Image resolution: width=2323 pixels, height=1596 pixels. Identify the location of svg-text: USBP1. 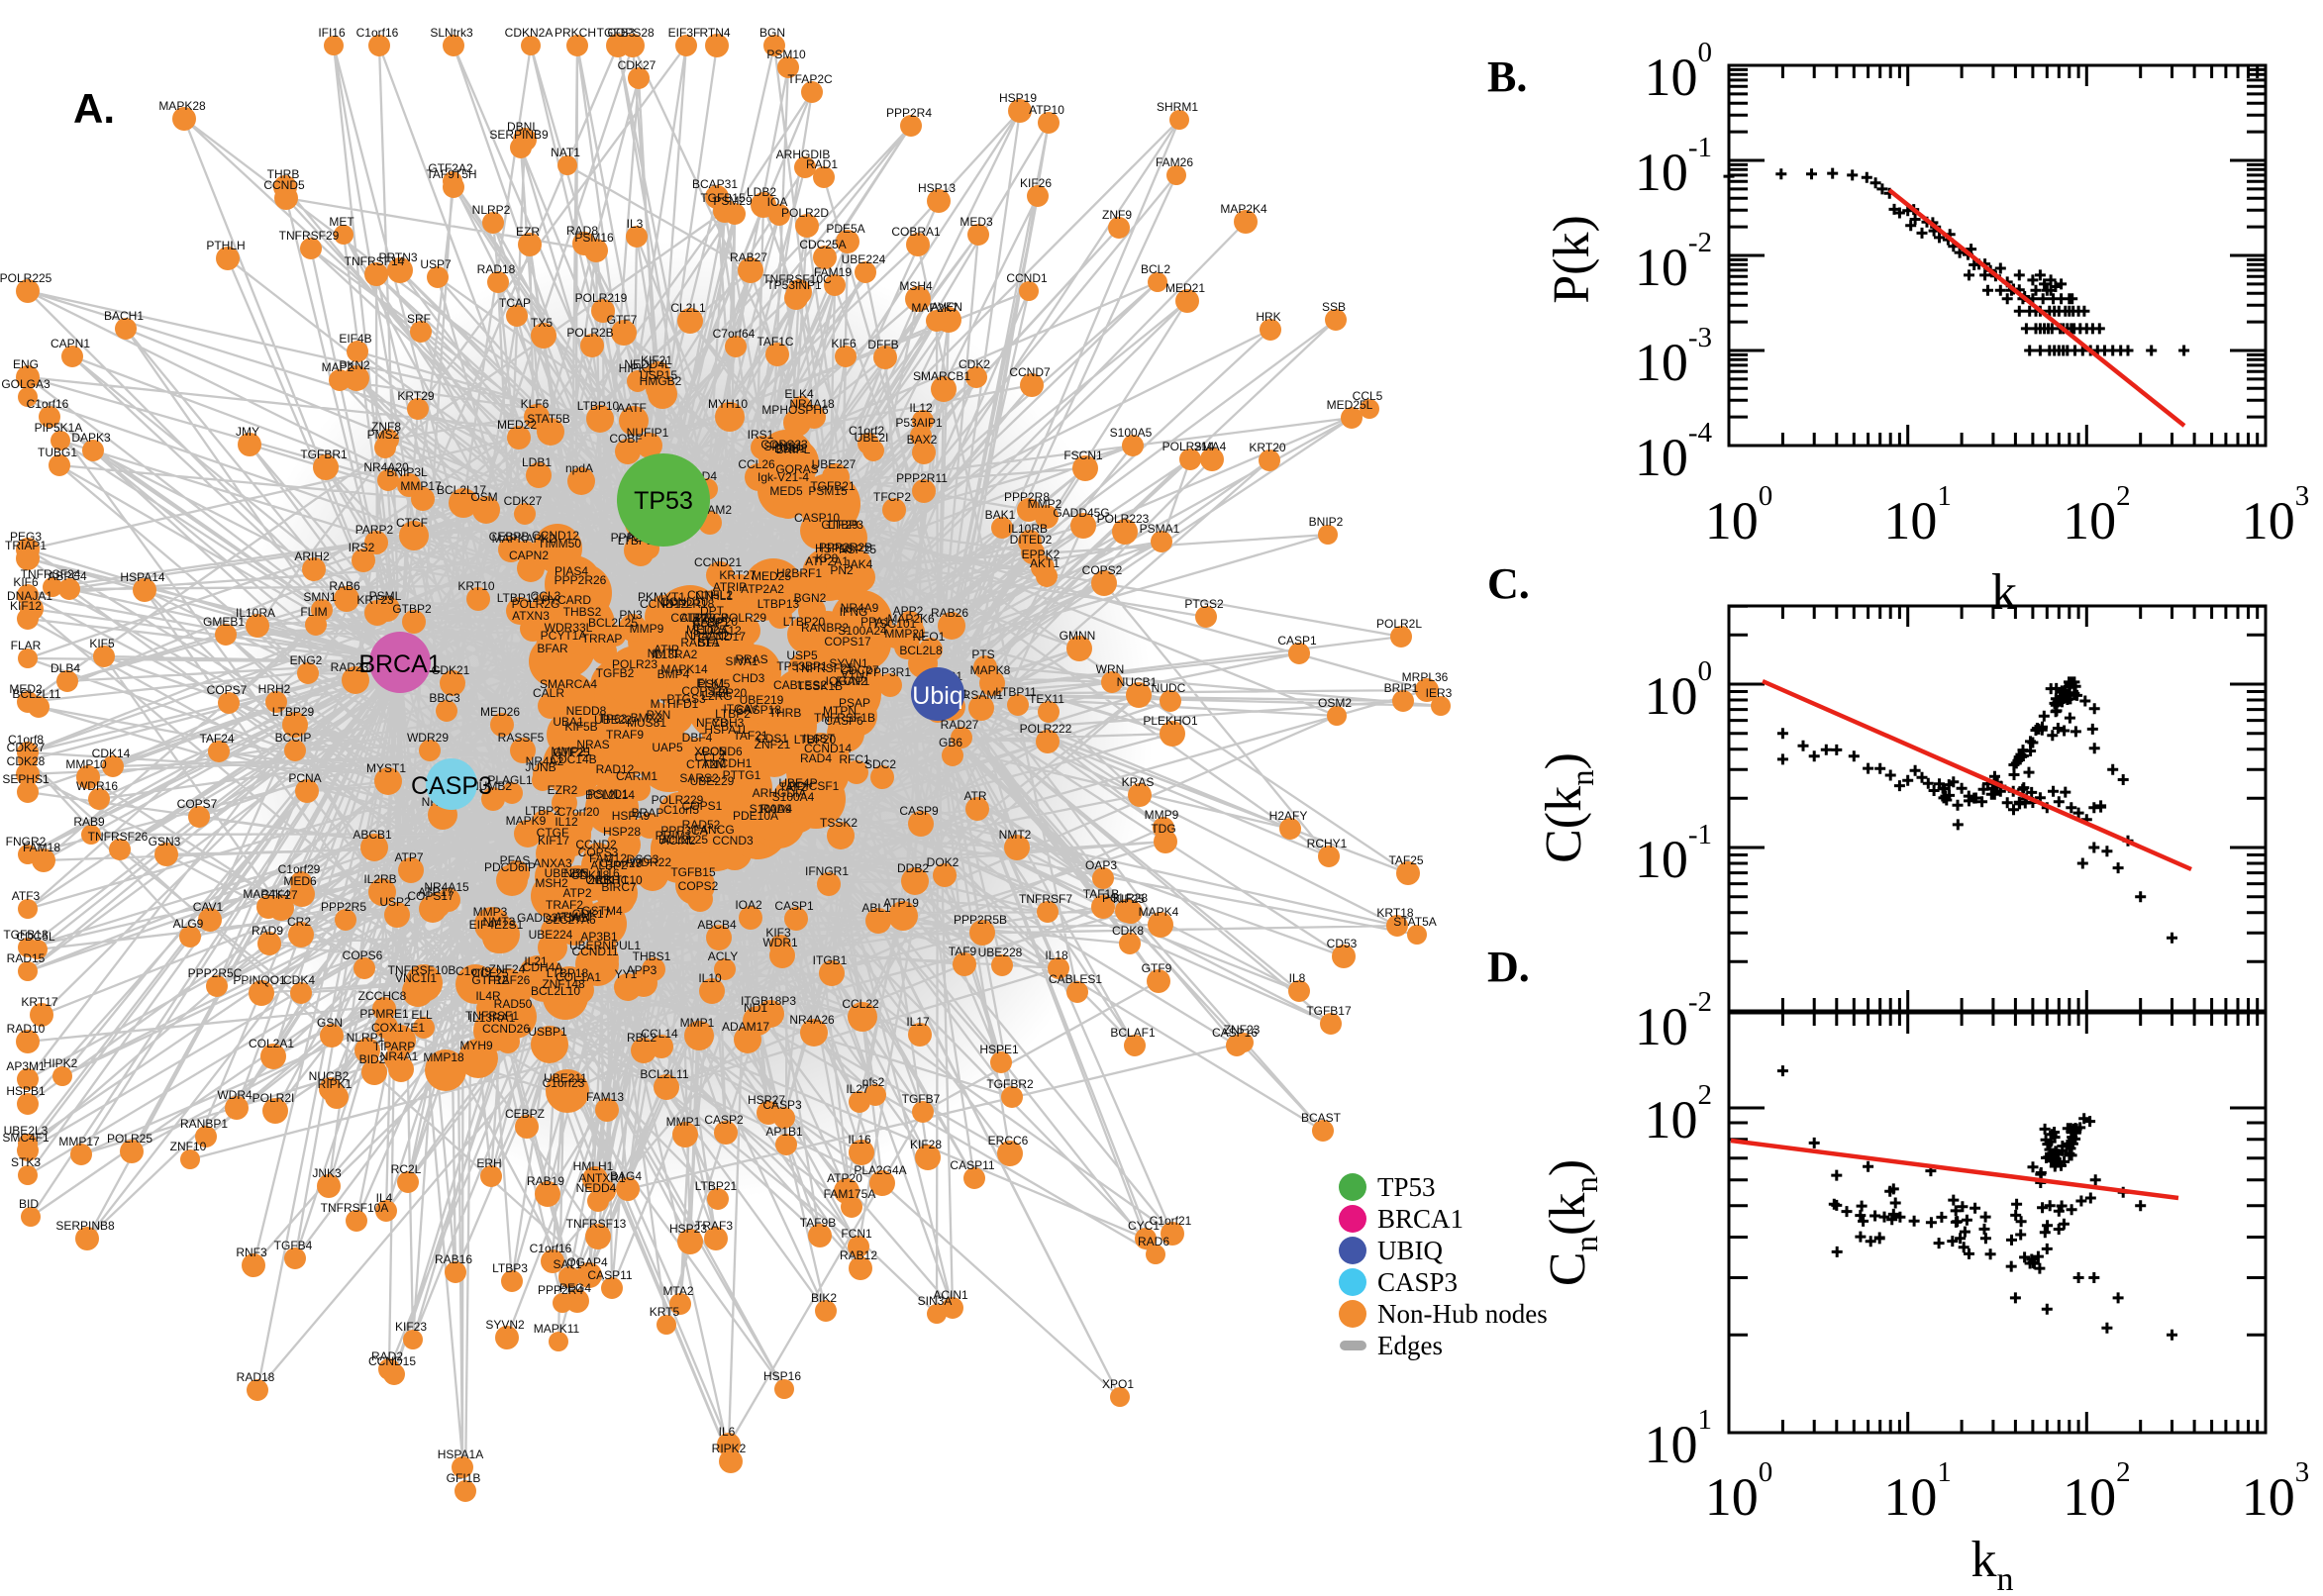
(547, 1032).